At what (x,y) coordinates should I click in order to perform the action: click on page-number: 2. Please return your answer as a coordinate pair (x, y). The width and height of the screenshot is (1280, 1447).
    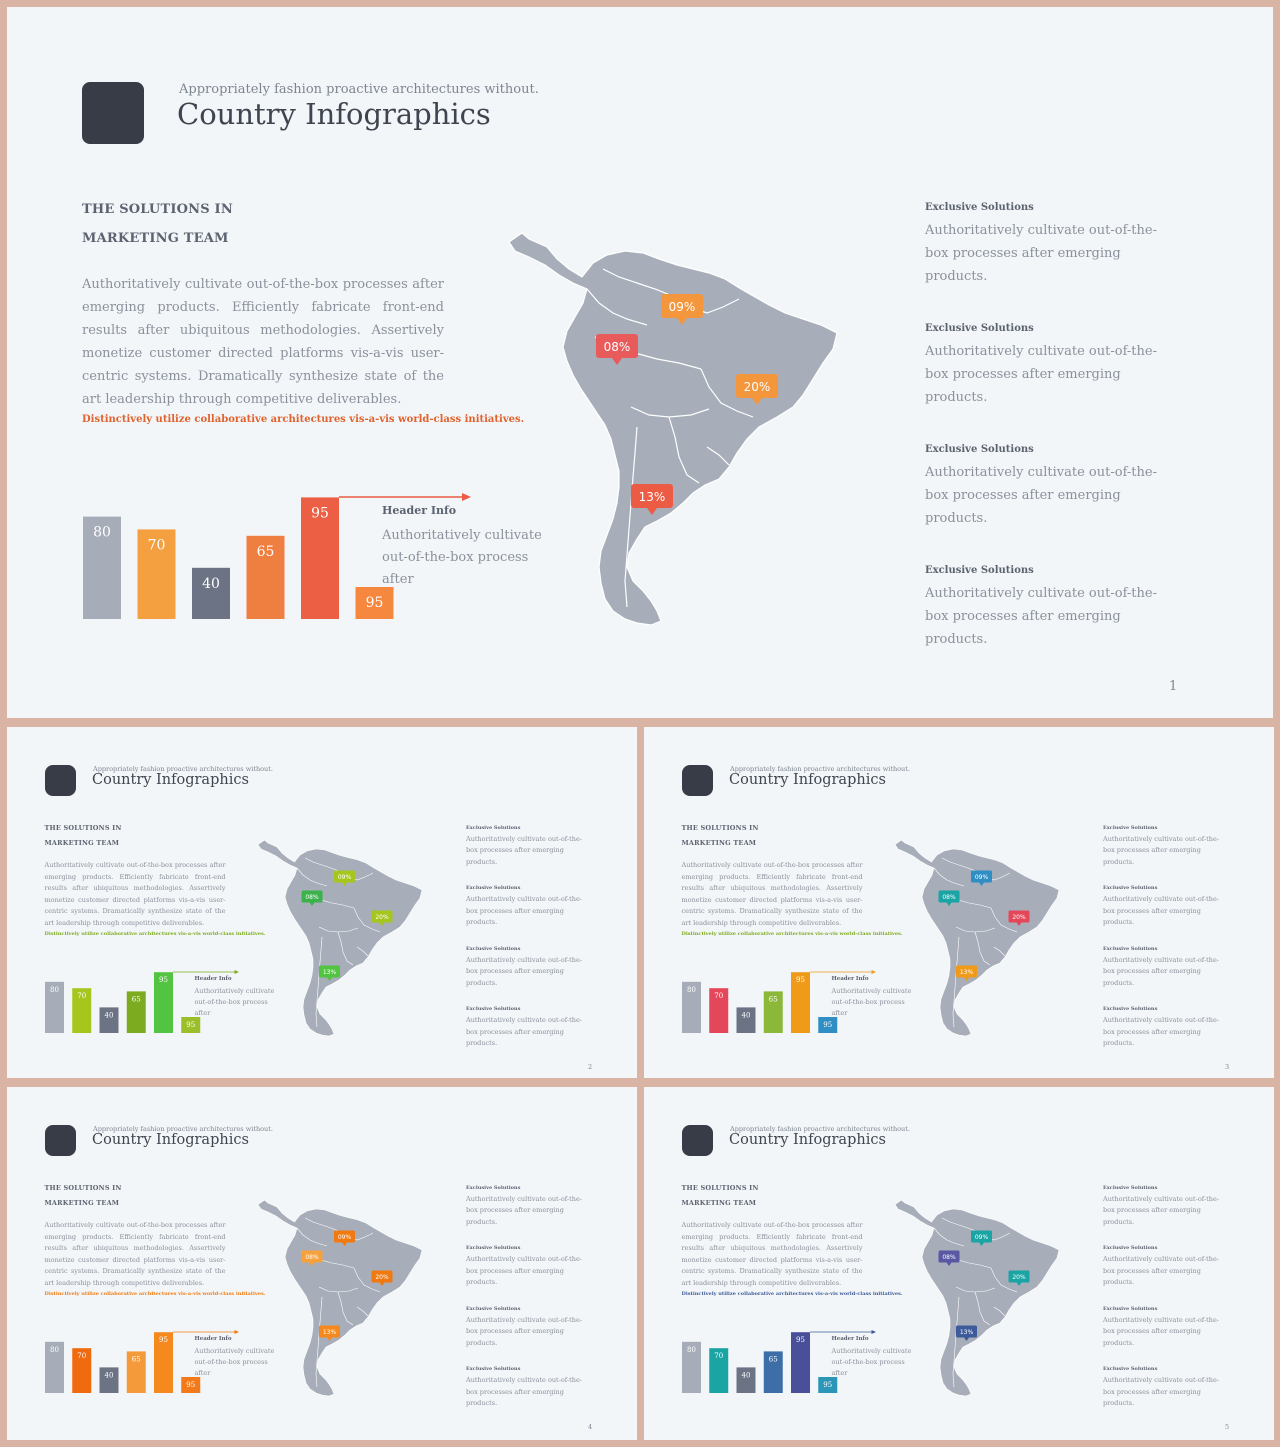
    Looking at the image, I should click on (590, 1067).